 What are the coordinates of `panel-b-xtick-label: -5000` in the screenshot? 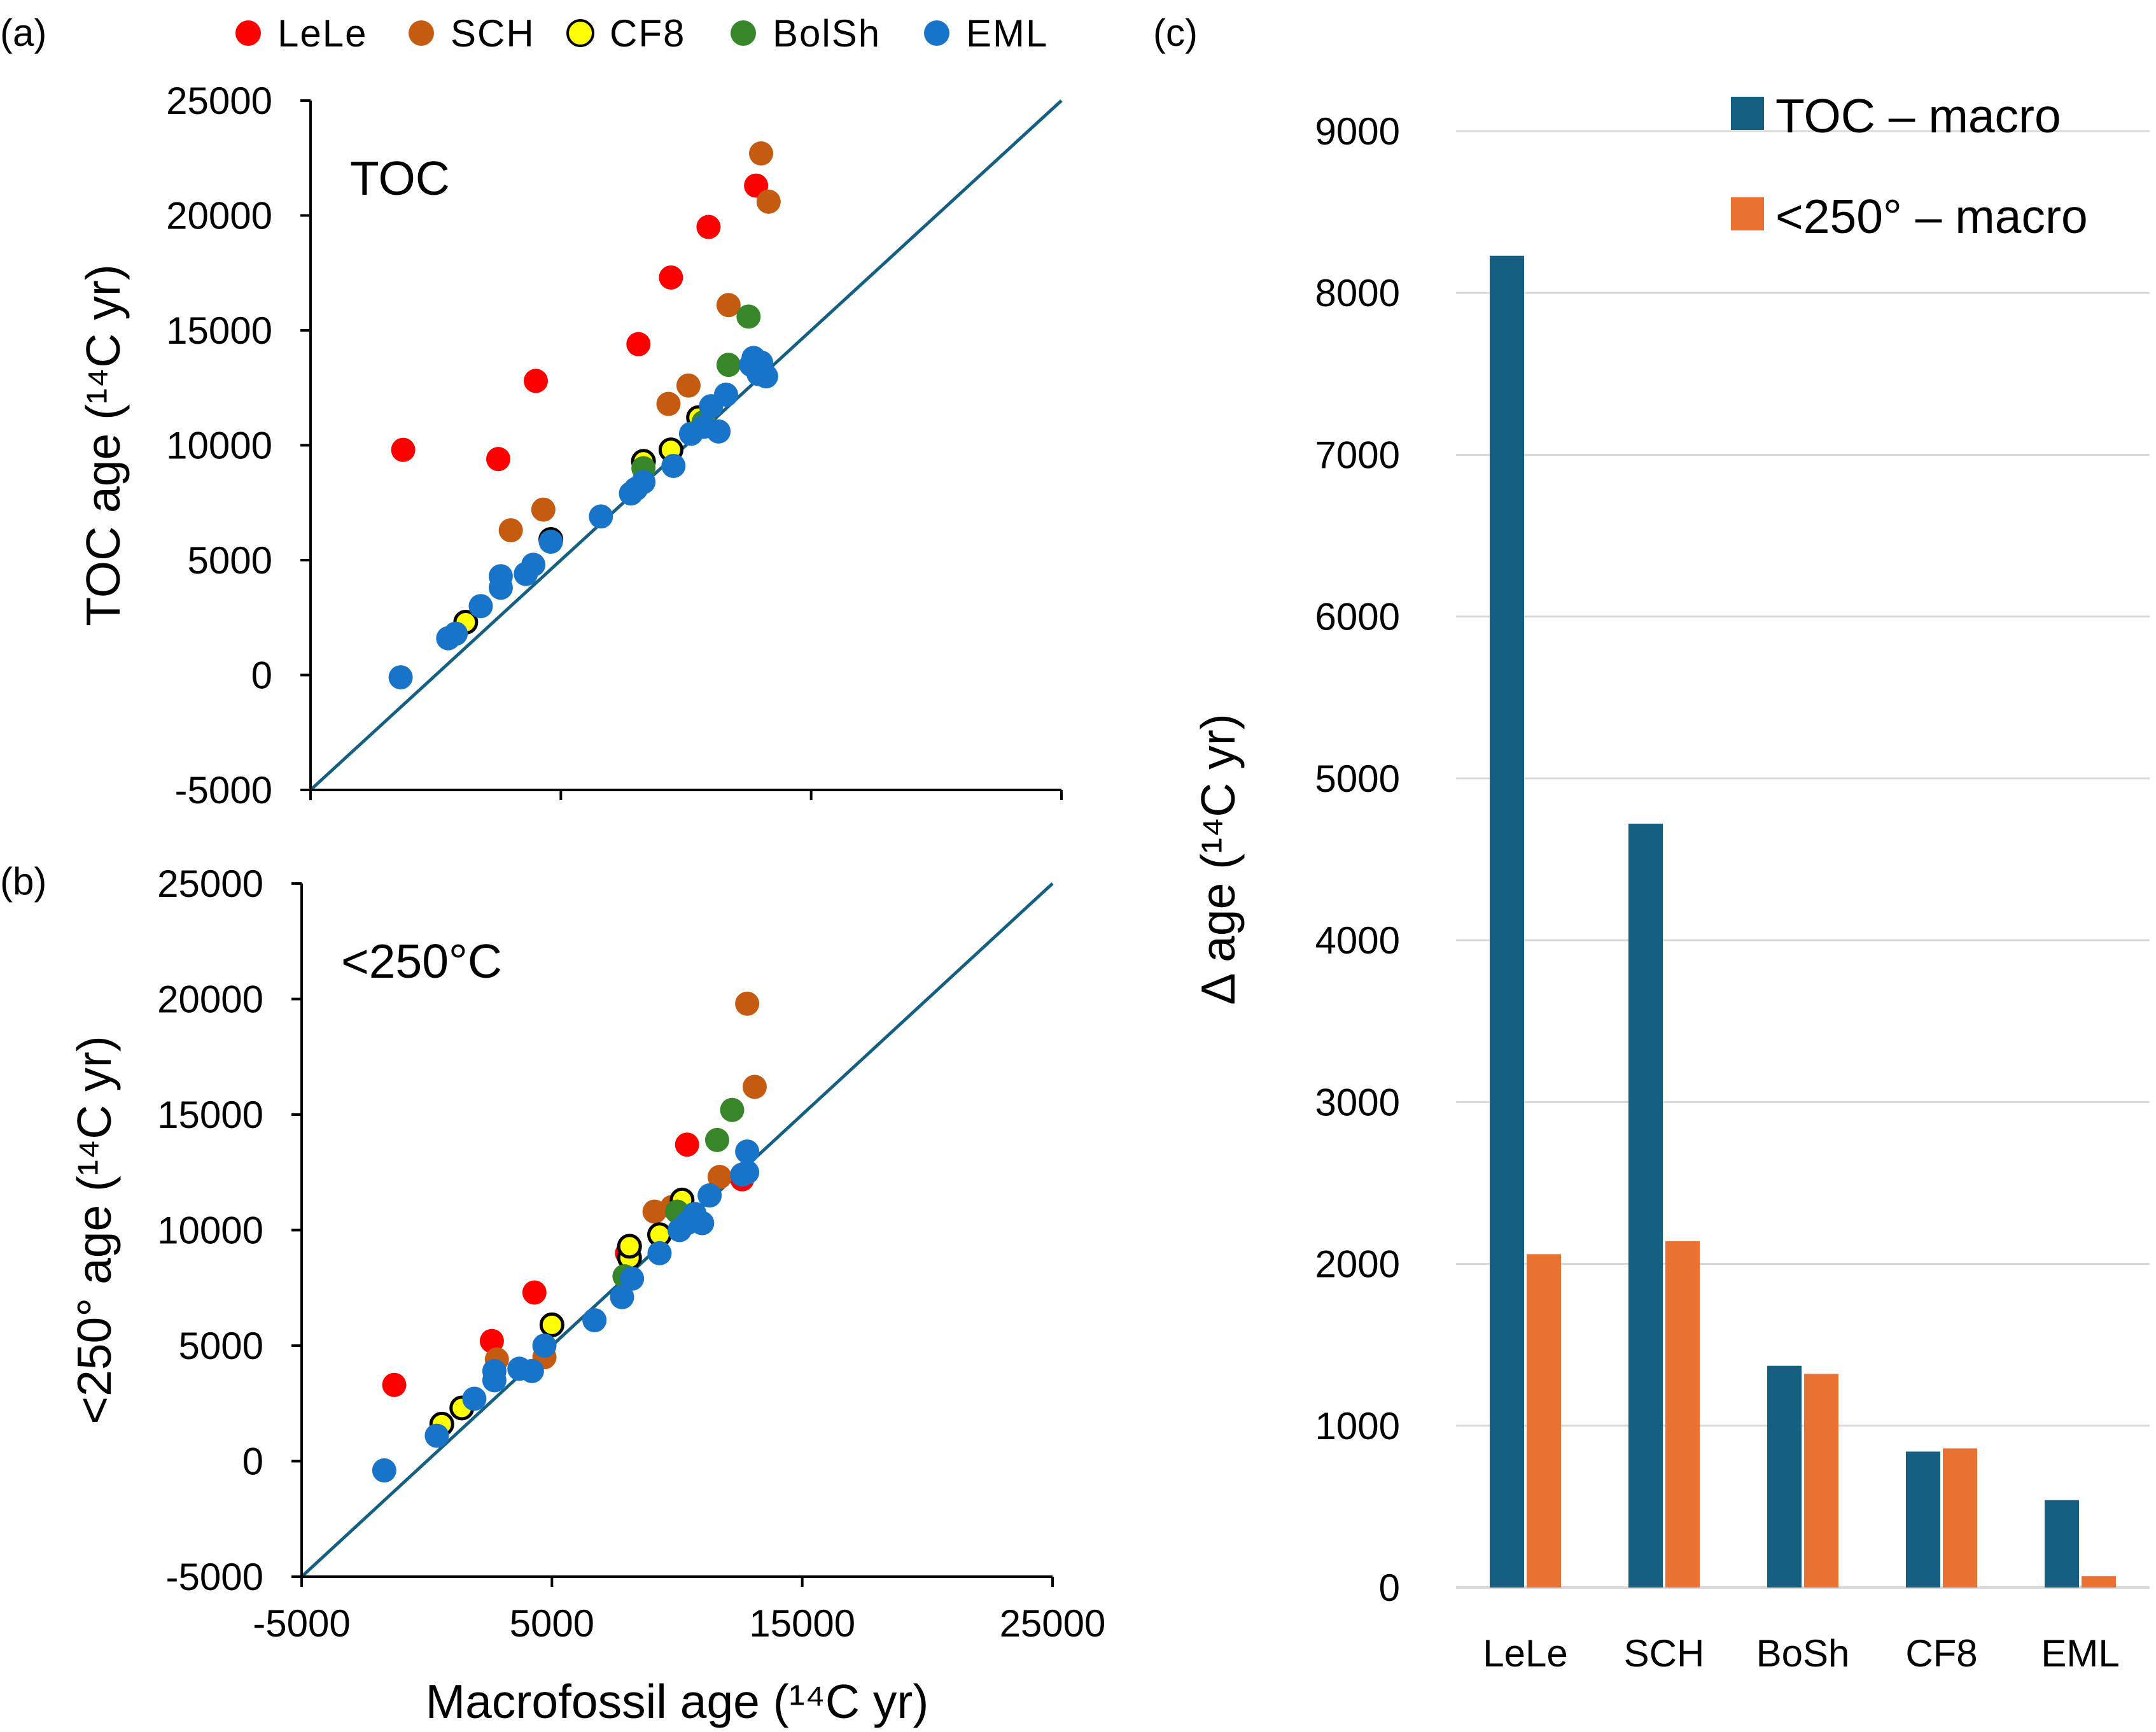 It's located at (301, 1623).